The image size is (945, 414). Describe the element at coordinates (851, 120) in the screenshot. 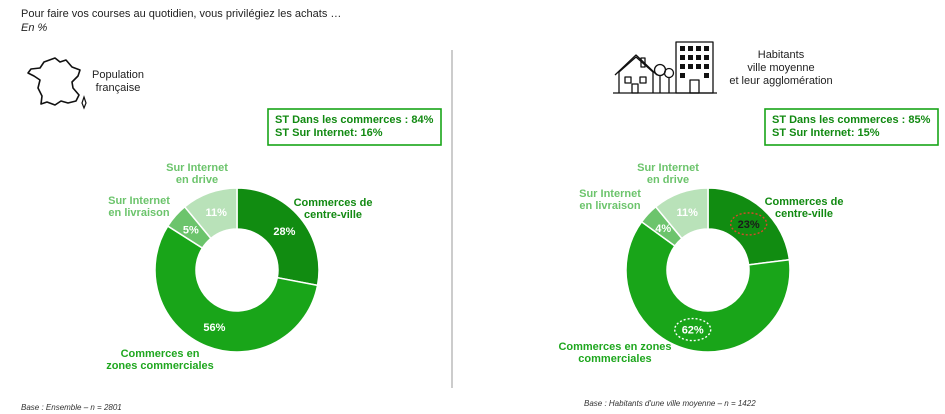

I see `summary-line: ST Dans les commerces : 85%` at that location.